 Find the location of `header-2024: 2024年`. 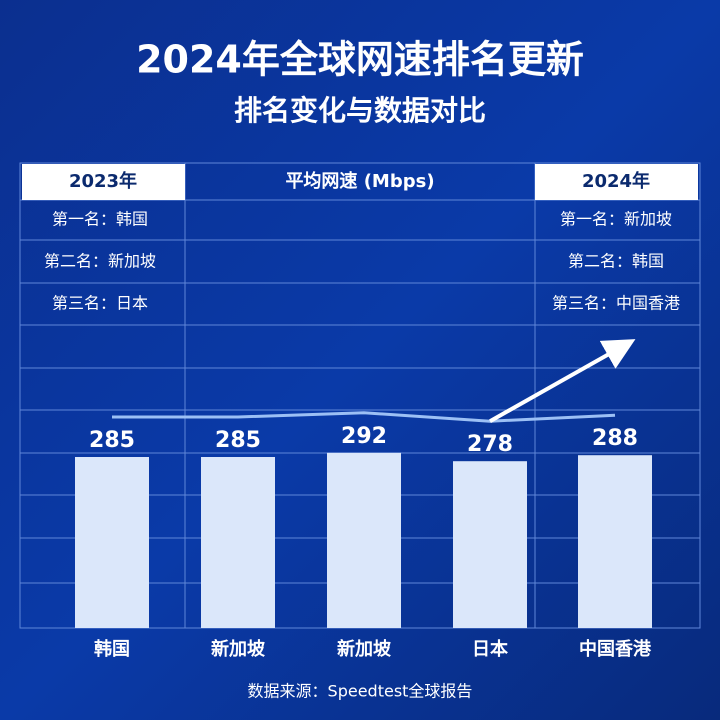

header-2024: 2024年 is located at coordinates (616, 181).